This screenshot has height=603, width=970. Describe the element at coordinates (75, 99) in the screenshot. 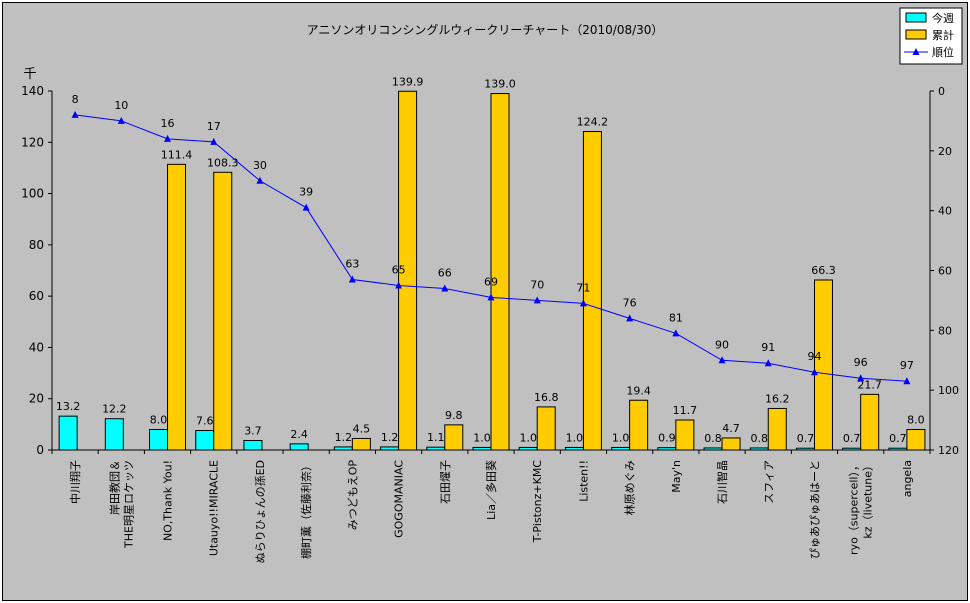

I see `data-label-rank: 8` at that location.